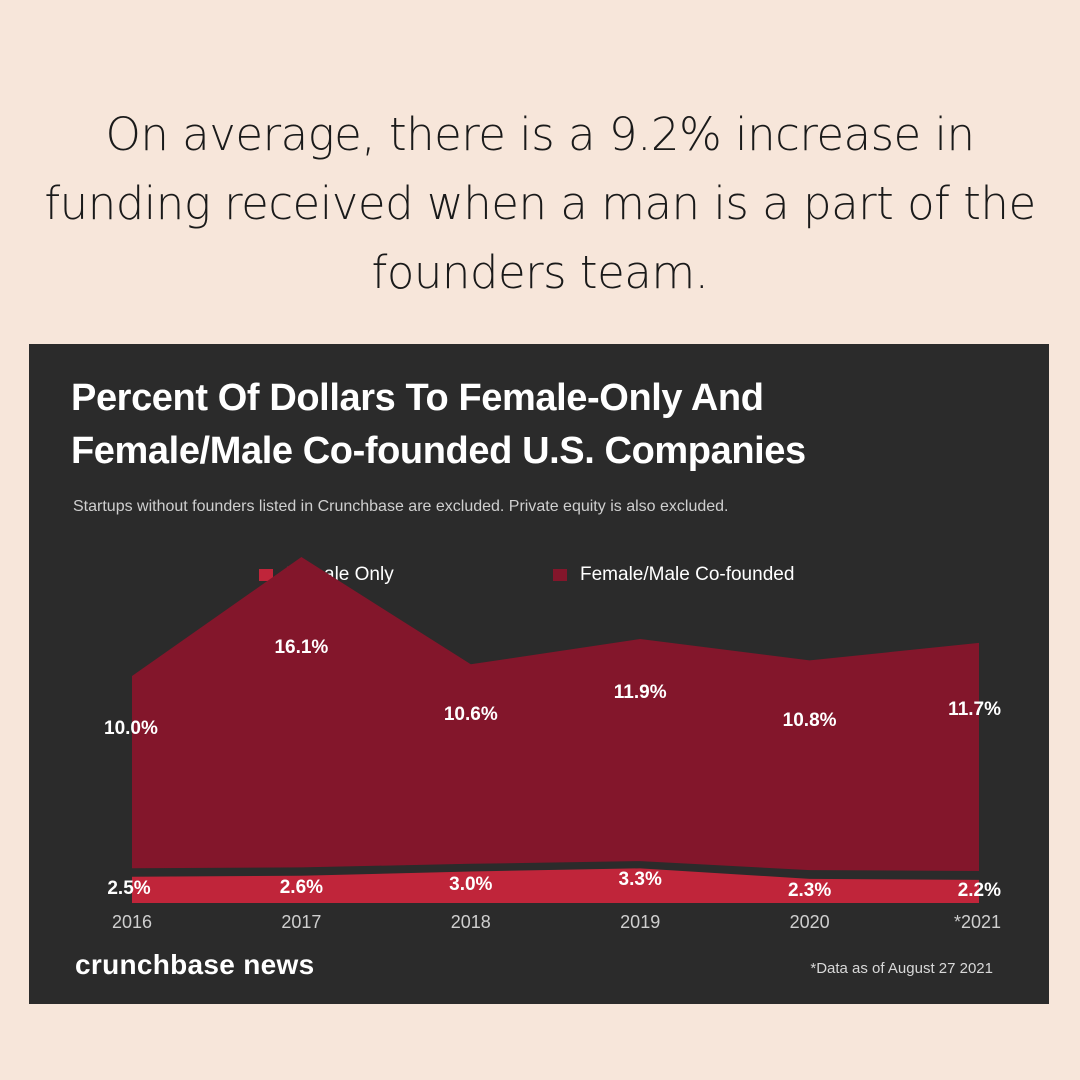  Describe the element at coordinates (266, 575) in the screenshot. I see `legend-swatch-female-only` at that location.